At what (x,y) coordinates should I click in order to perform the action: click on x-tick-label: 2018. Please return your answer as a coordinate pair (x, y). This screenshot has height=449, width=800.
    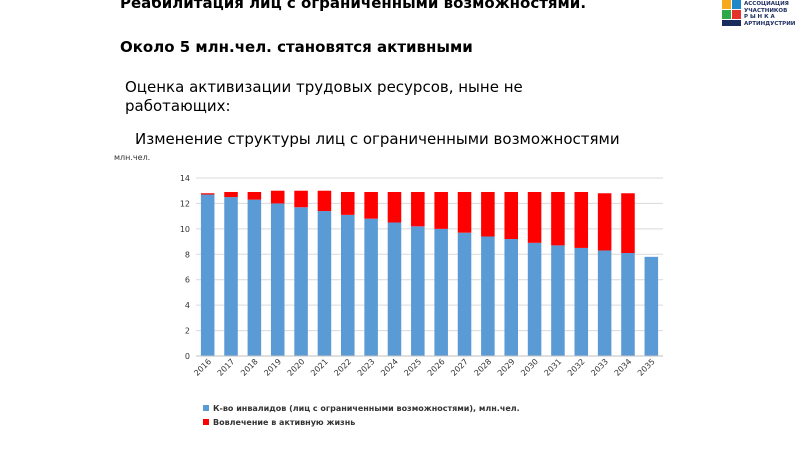
    Looking at the image, I should click on (249, 367).